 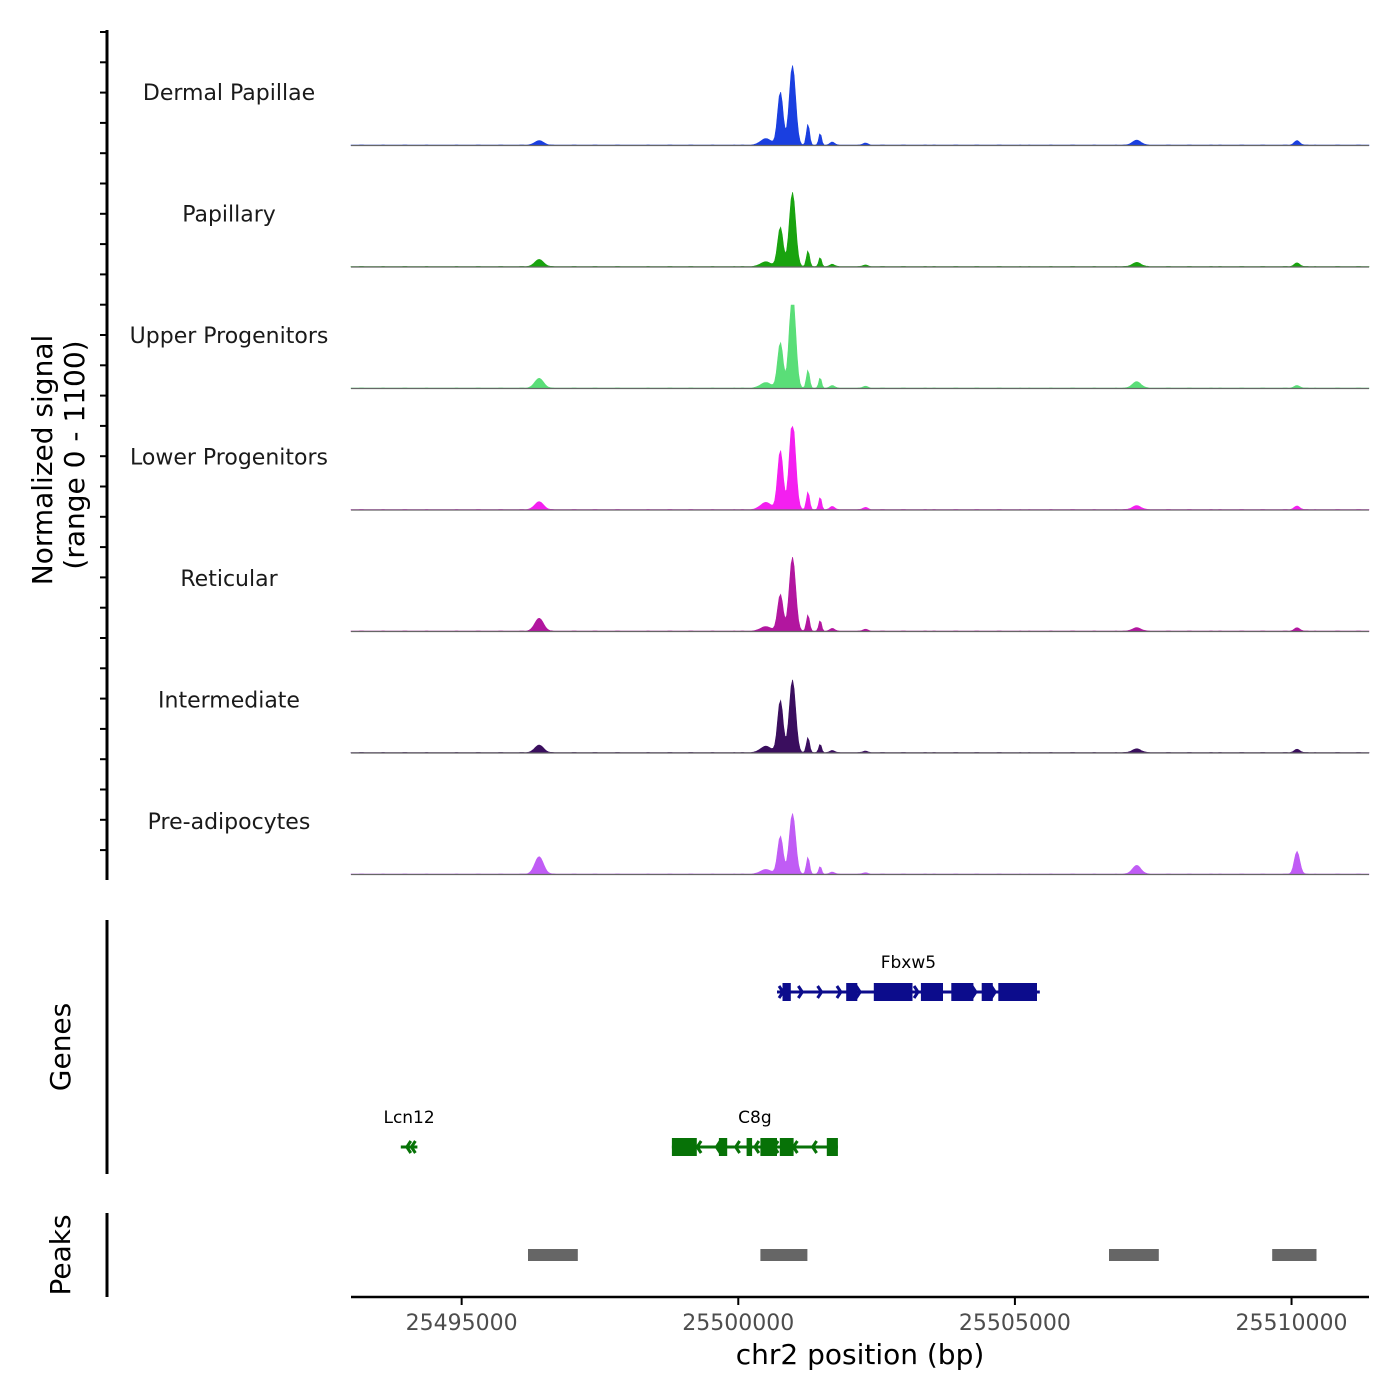 I want to click on x-tick-label: 25500000, so click(x=738, y=1323).